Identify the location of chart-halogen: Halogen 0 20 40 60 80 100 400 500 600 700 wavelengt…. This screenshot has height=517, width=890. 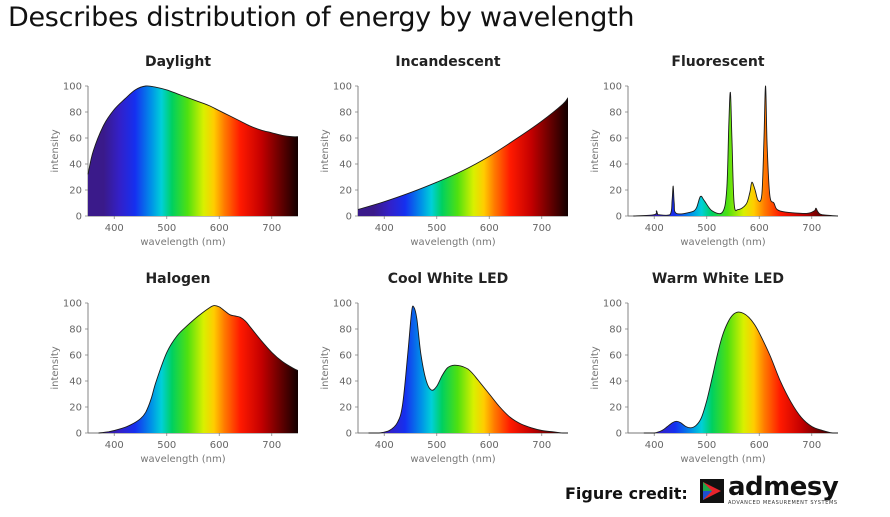
(163, 370).